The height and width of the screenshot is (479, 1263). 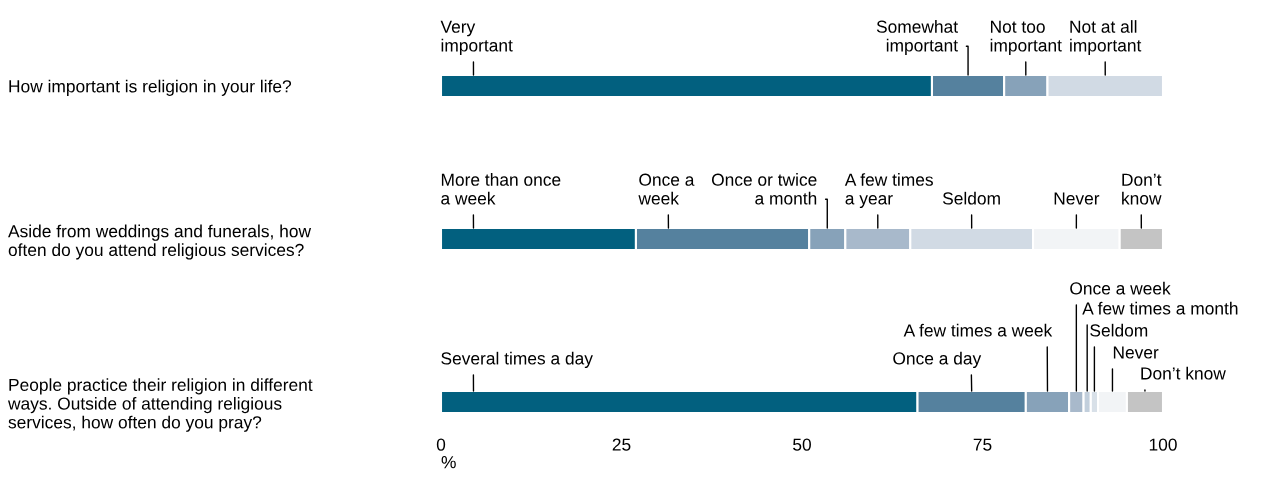 I want to click on series-label: Once or twice a month, so click(x=764, y=189).